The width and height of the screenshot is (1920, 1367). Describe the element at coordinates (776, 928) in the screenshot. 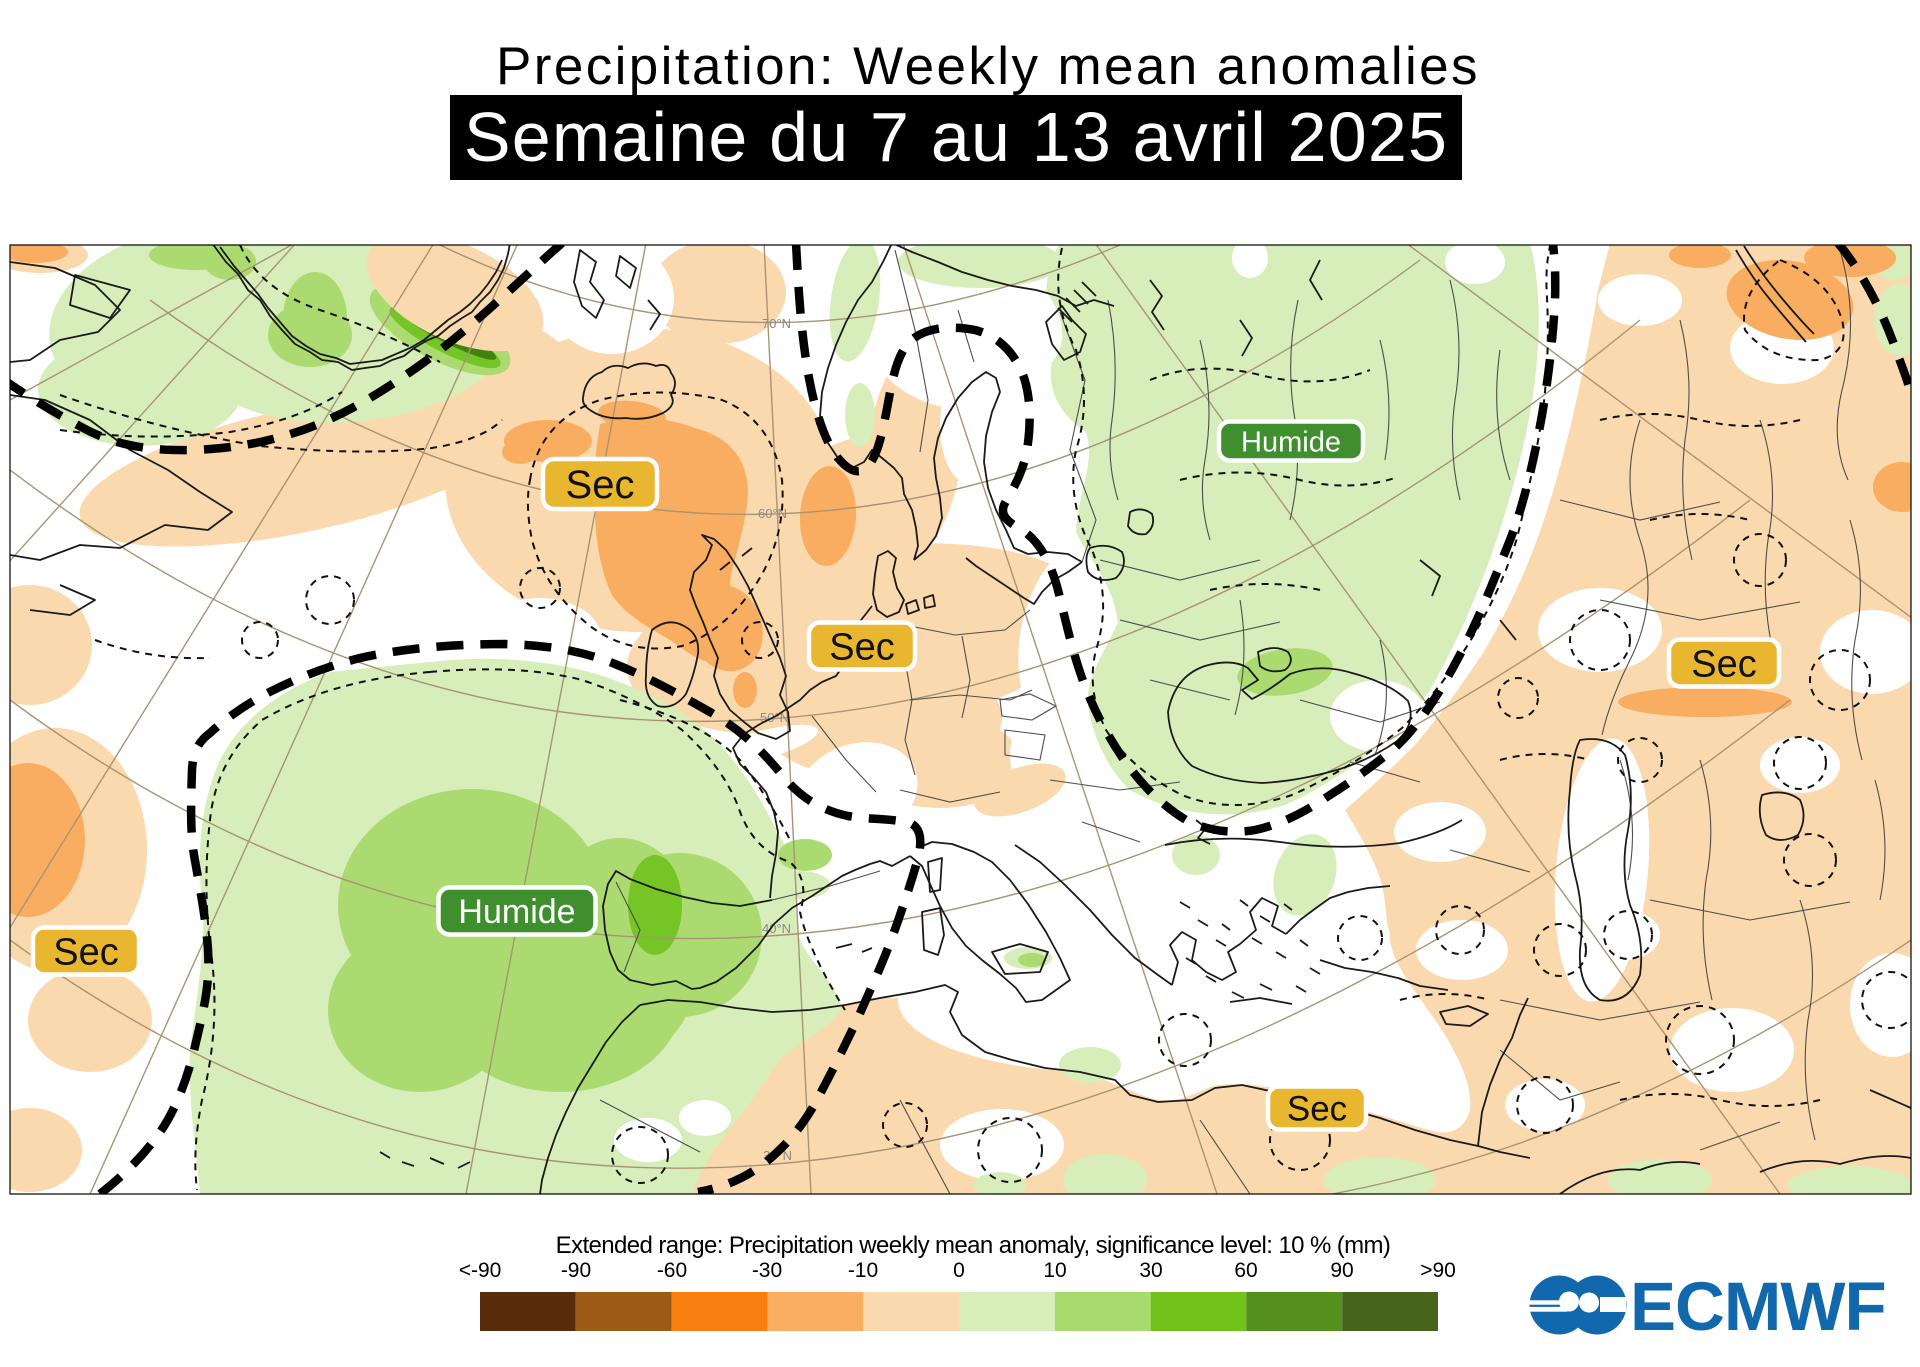

I see `svg-text: 40°N` at that location.